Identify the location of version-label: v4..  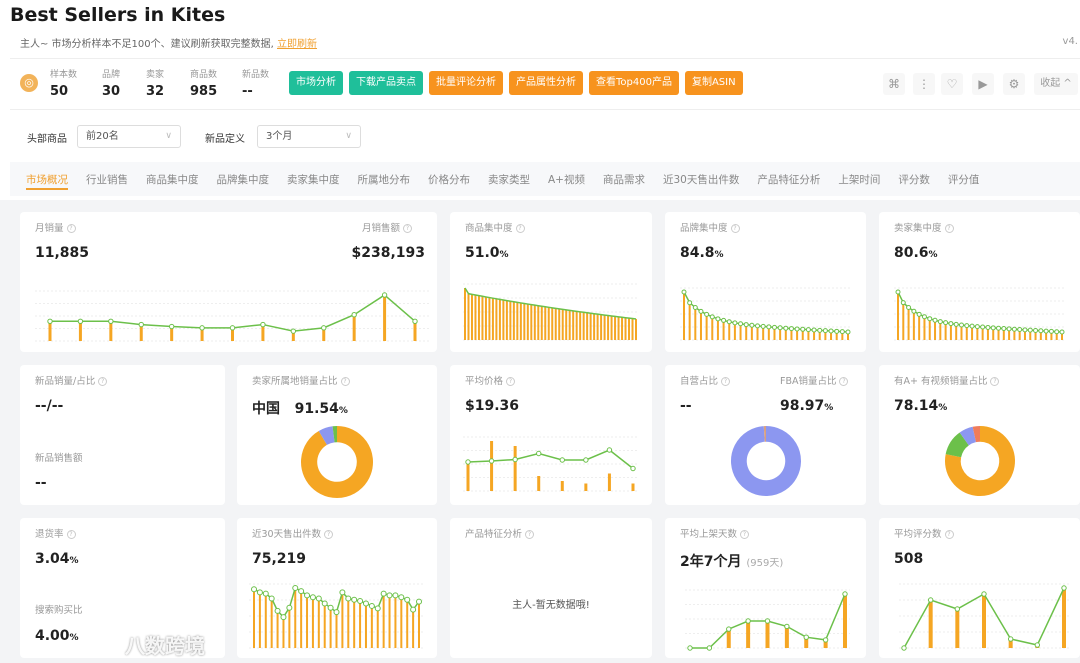
(1070, 41).